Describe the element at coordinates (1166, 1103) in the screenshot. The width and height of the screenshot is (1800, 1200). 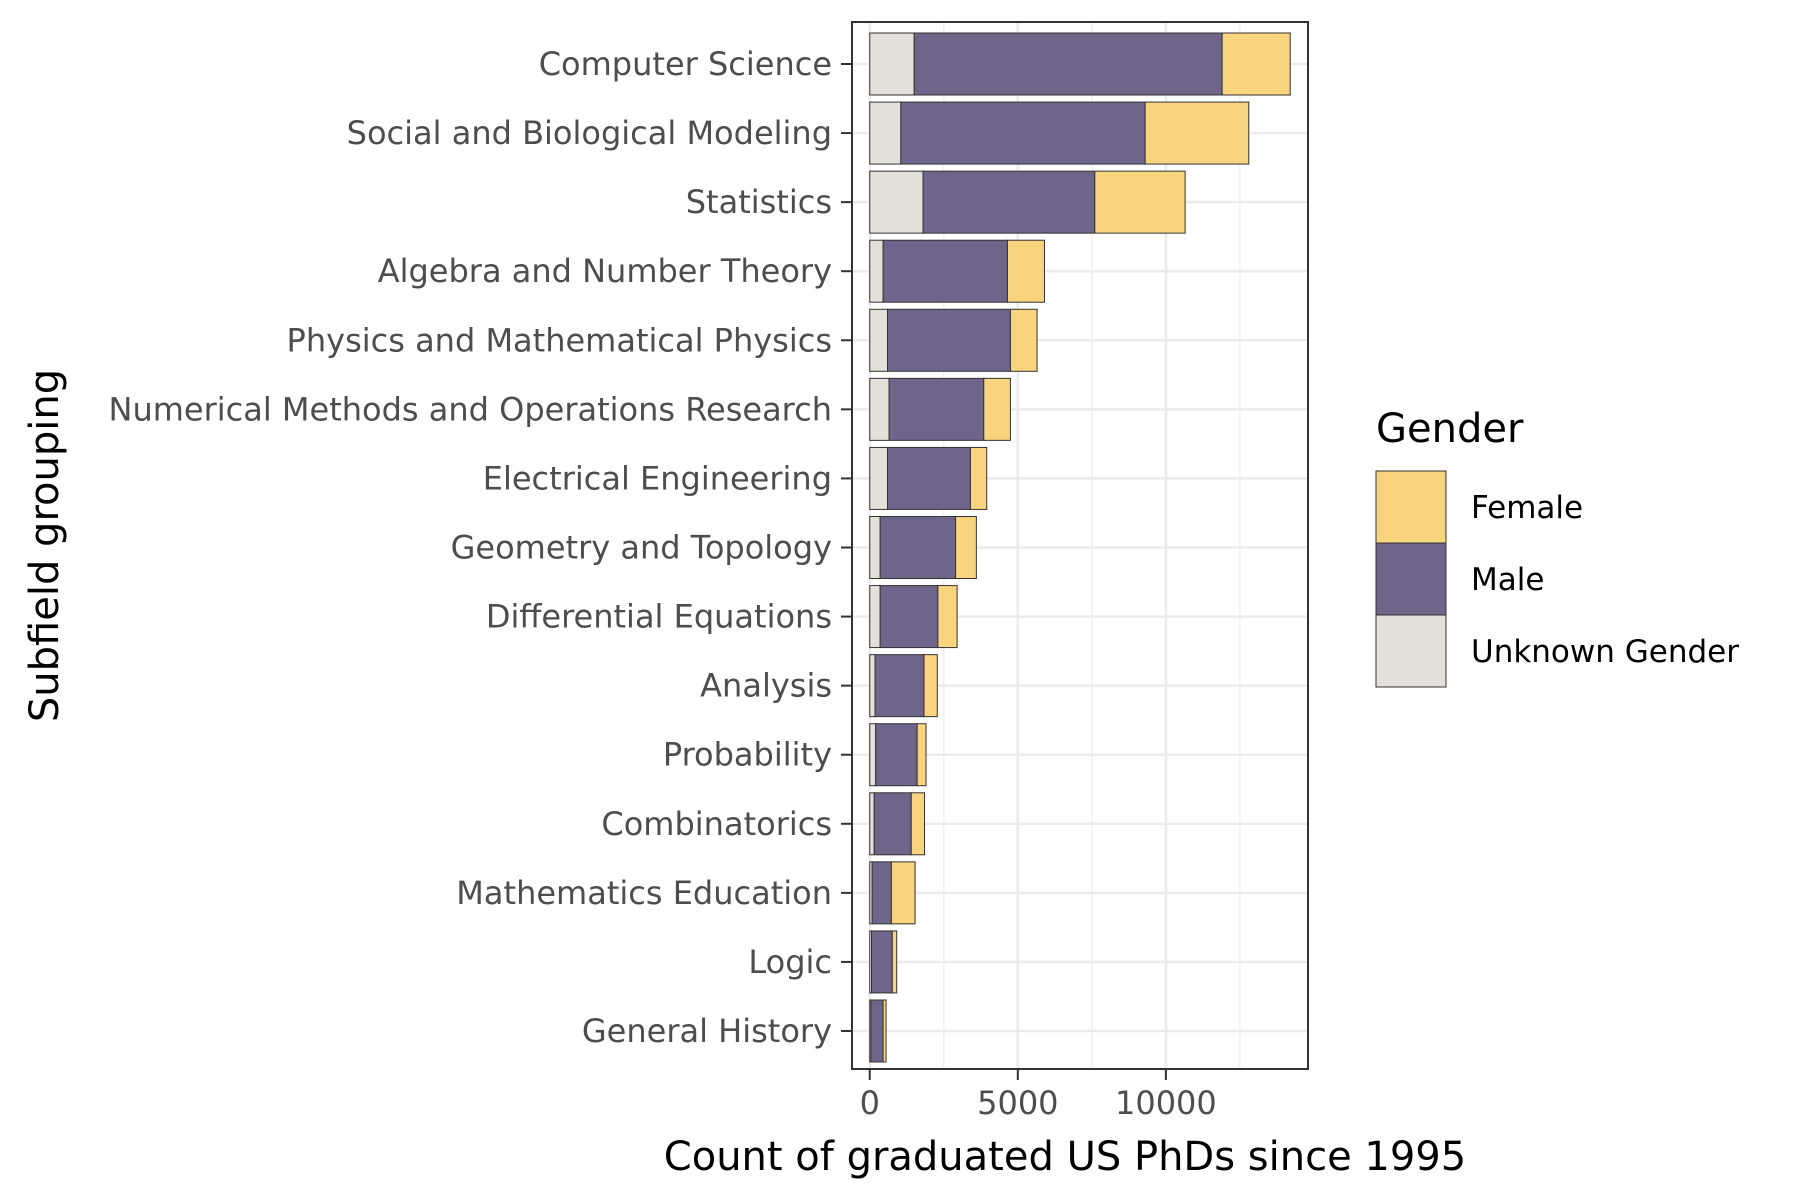
I see `x-tick-label: 10000` at that location.